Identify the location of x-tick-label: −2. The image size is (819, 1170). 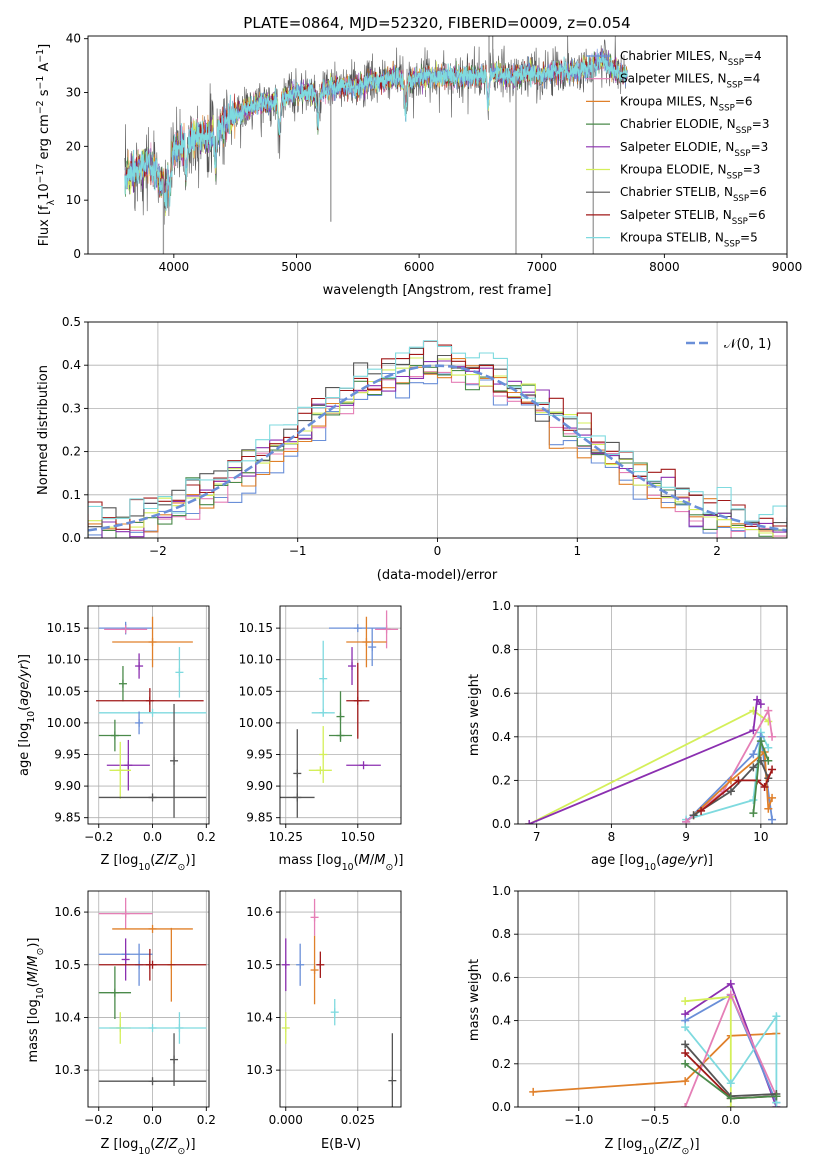
(158, 551).